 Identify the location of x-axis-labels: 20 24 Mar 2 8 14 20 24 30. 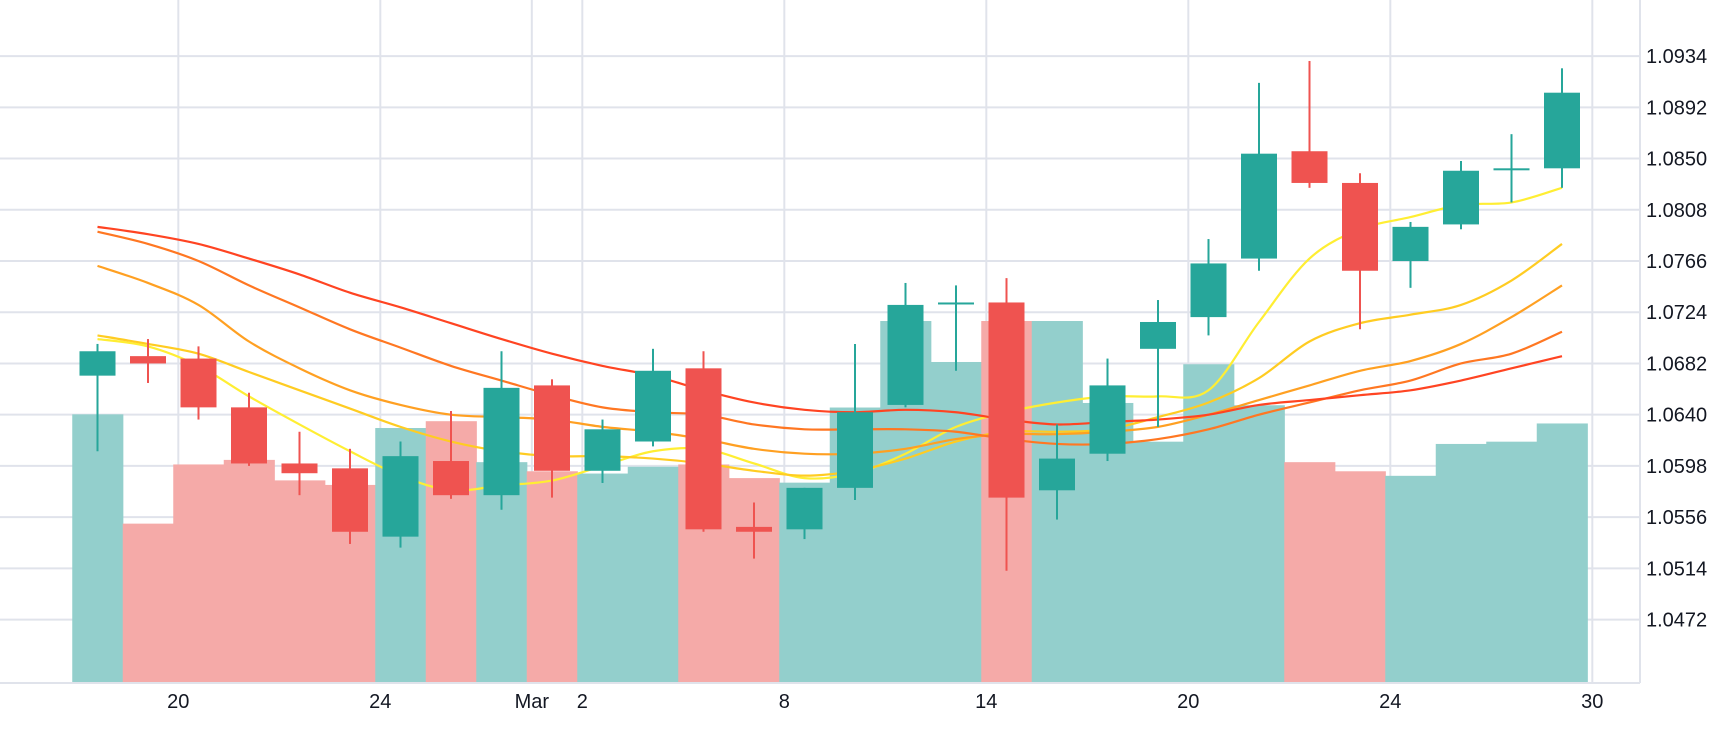
(885, 702).